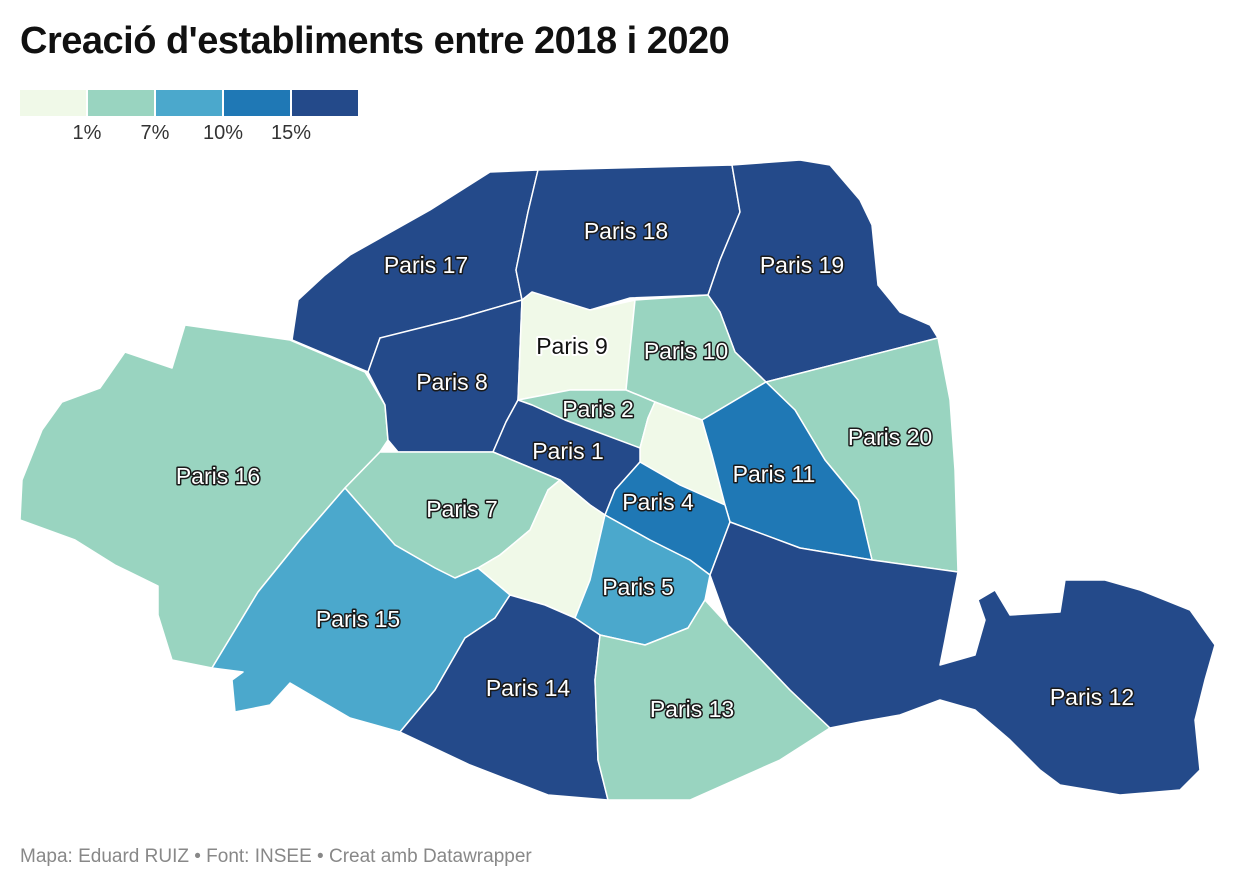 The image size is (1240, 890). What do you see at coordinates (375, 41) in the screenshot?
I see `map-title: Creació d'establiments entre 2018 i 2020` at bounding box center [375, 41].